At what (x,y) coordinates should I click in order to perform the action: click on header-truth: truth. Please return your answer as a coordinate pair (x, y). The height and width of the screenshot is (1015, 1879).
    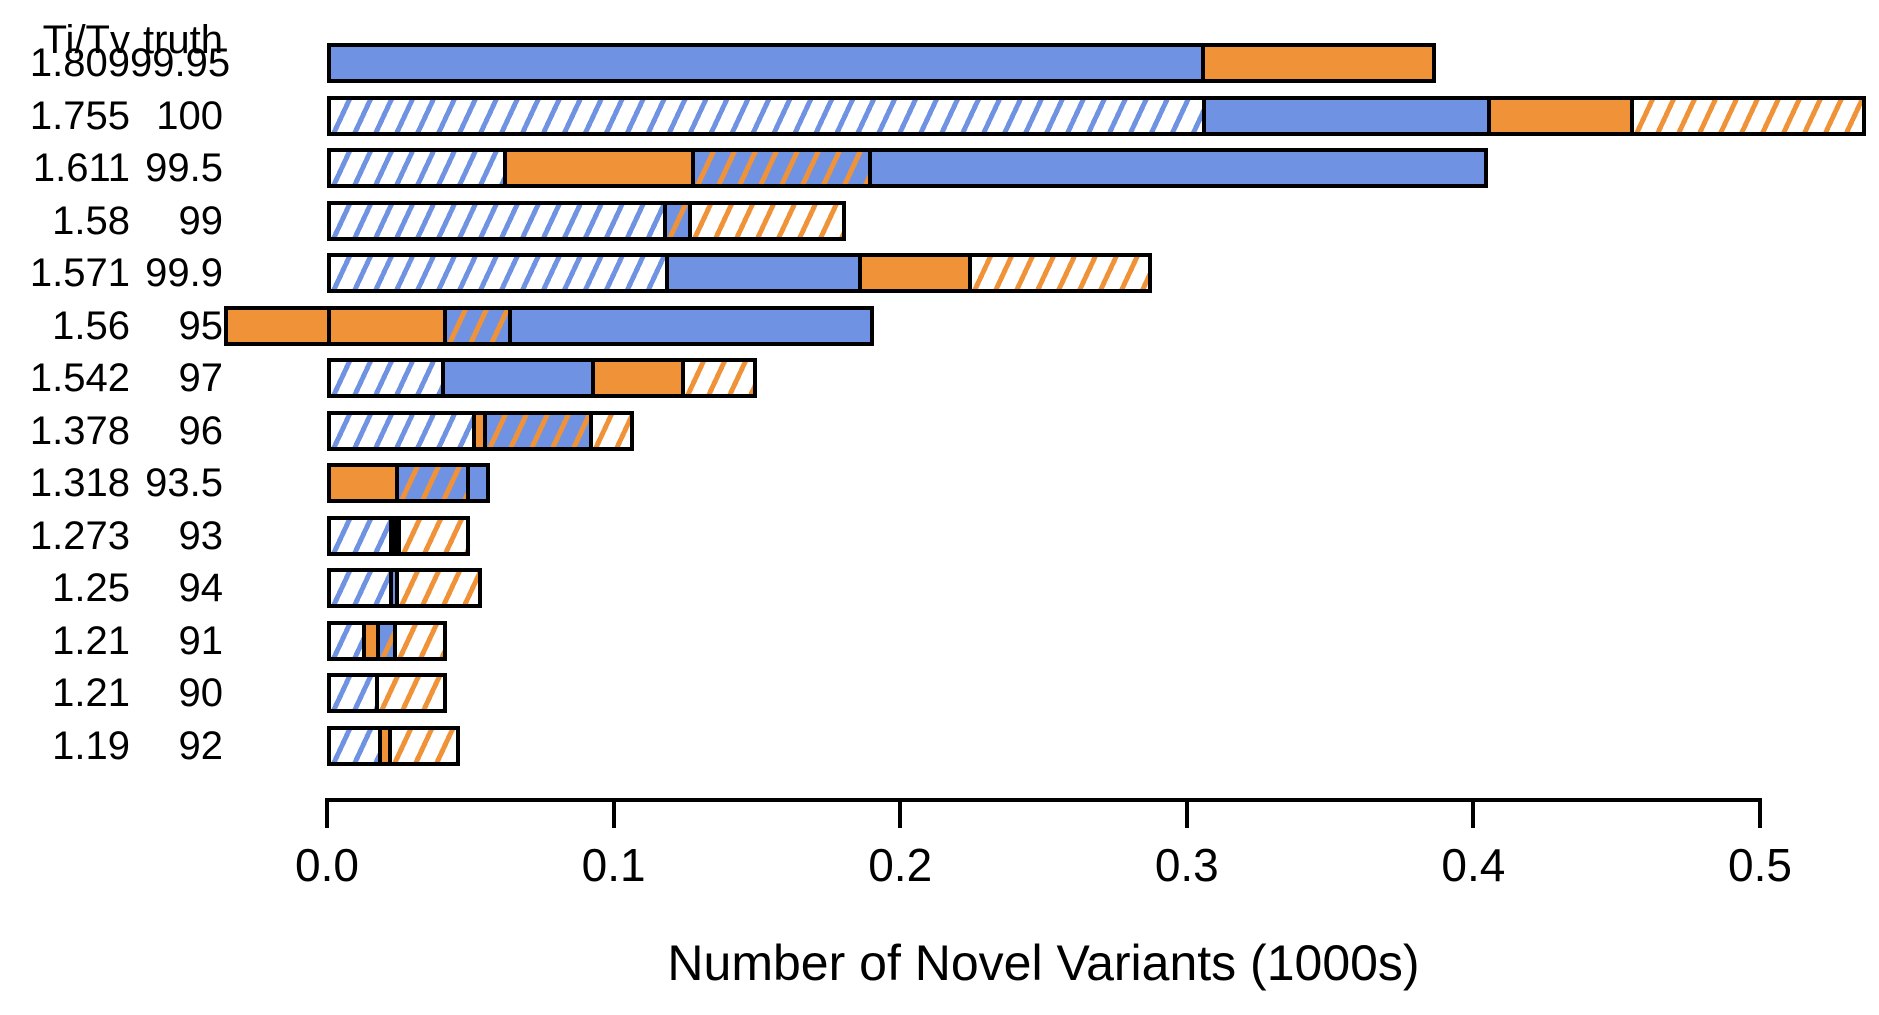
    Looking at the image, I should click on (182, 40).